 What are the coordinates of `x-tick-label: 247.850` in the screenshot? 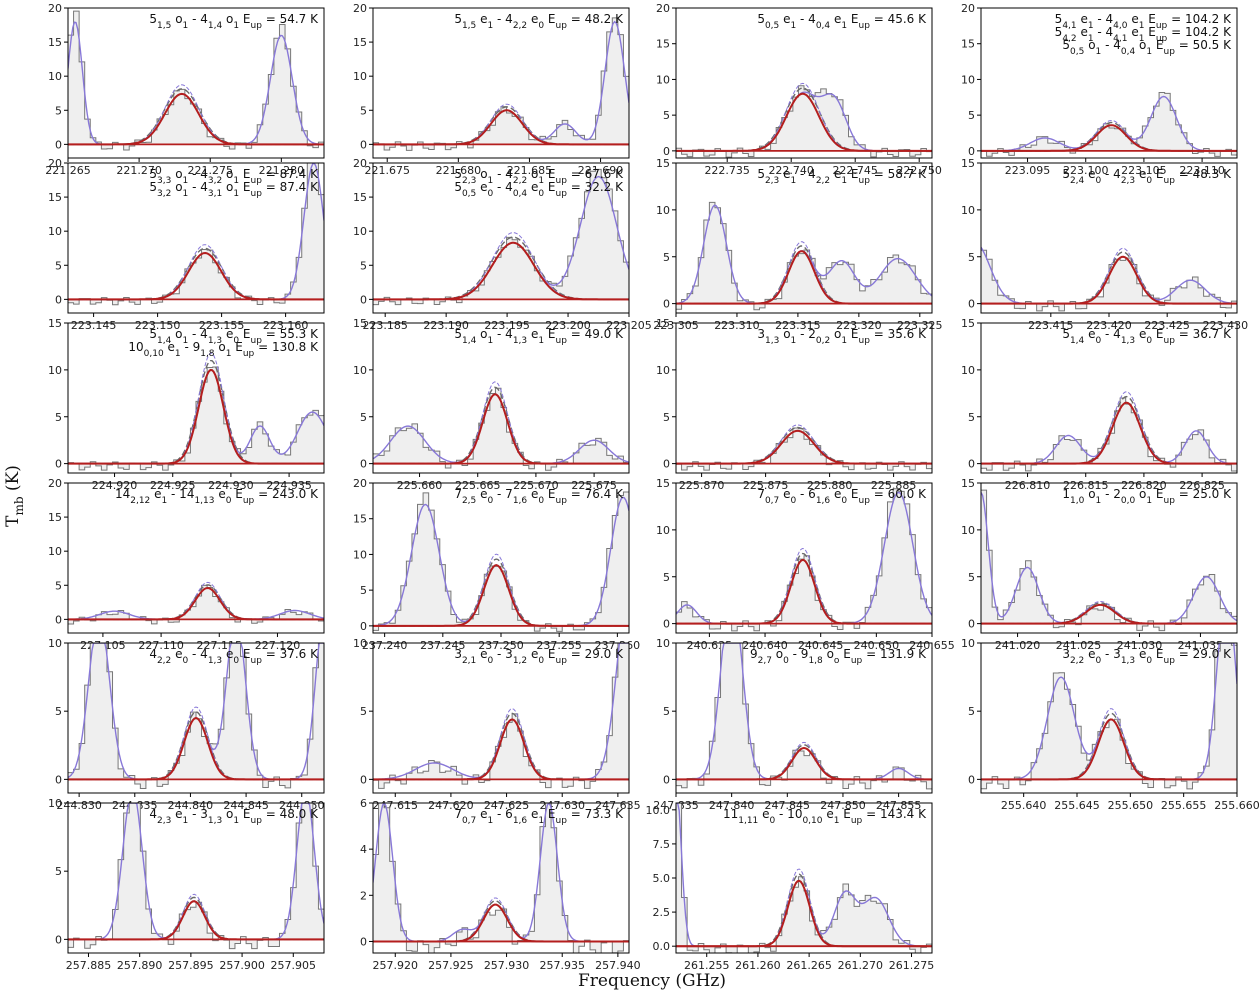 It's located at (843, 805).